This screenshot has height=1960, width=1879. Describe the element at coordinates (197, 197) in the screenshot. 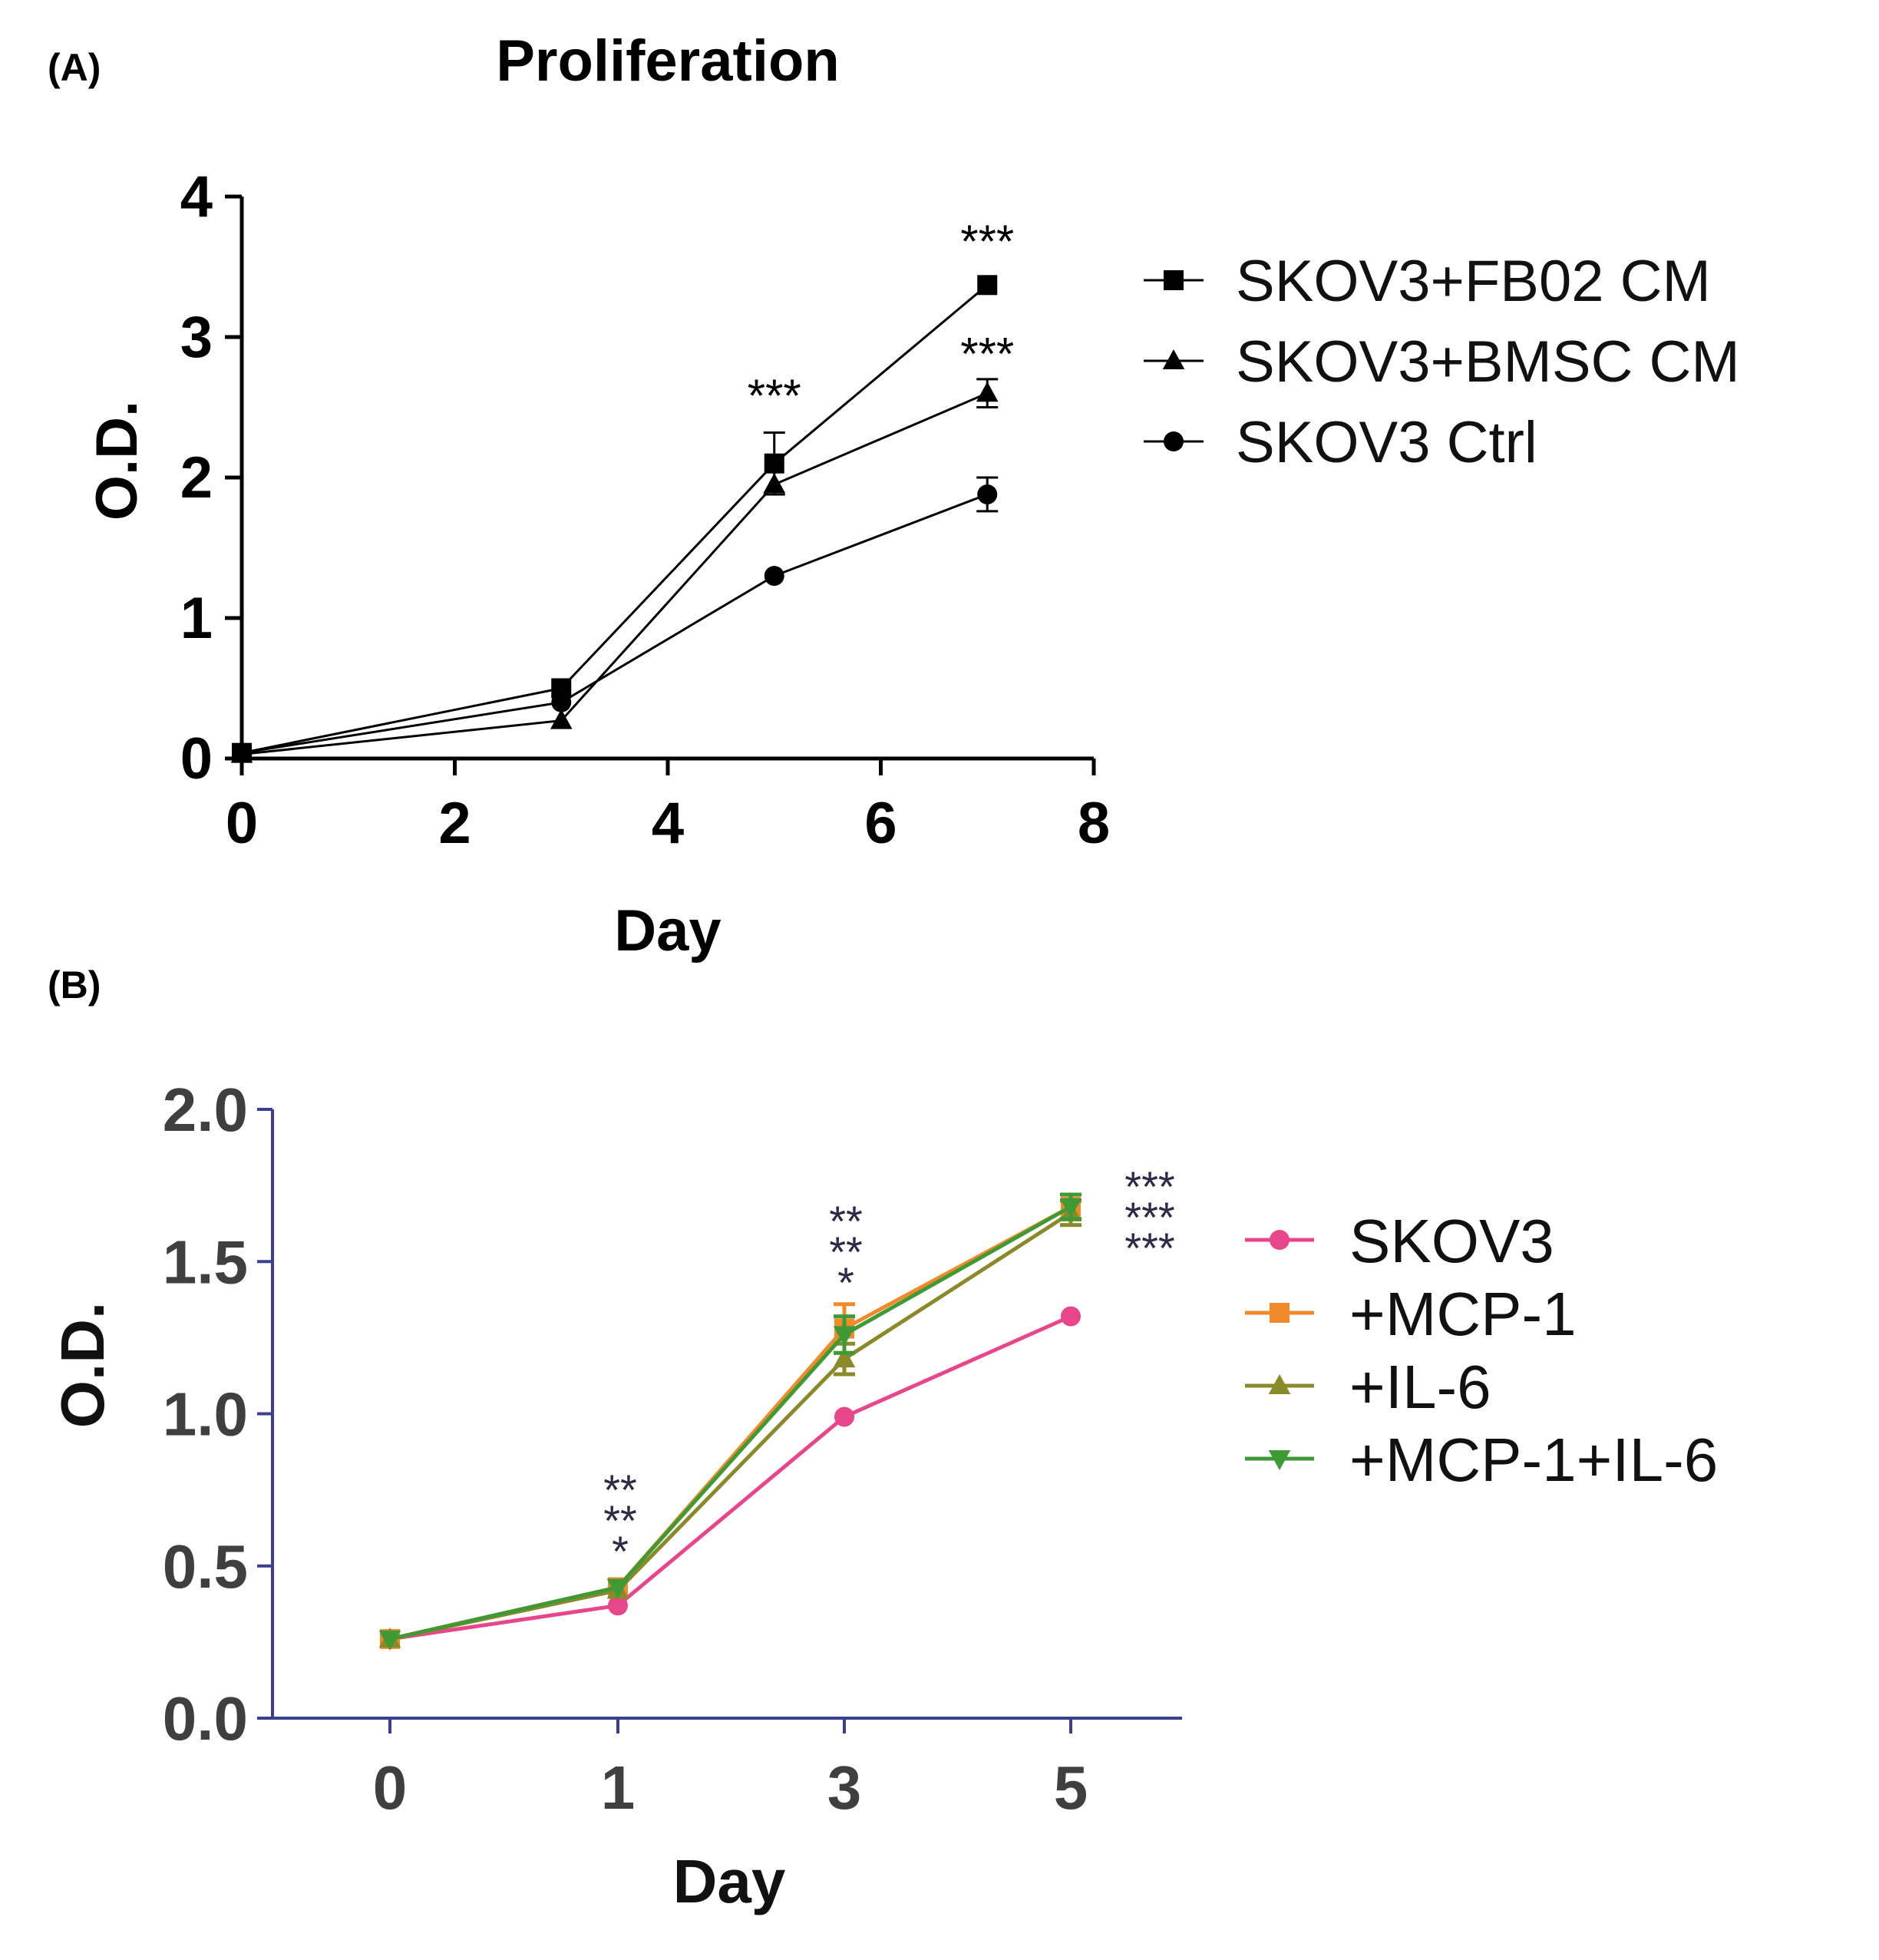

I see `panel-a-y-tick-label: 4` at that location.